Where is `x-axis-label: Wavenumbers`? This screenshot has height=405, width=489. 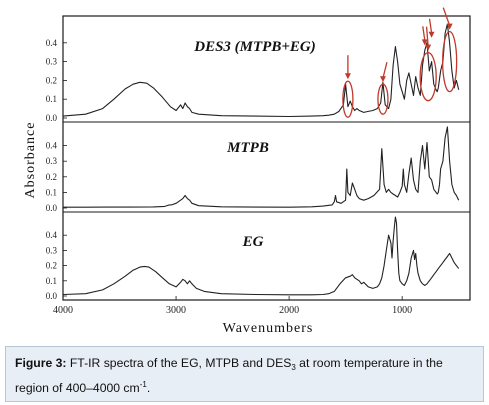 x-axis-label: Wavenumbers is located at coordinates (268, 328).